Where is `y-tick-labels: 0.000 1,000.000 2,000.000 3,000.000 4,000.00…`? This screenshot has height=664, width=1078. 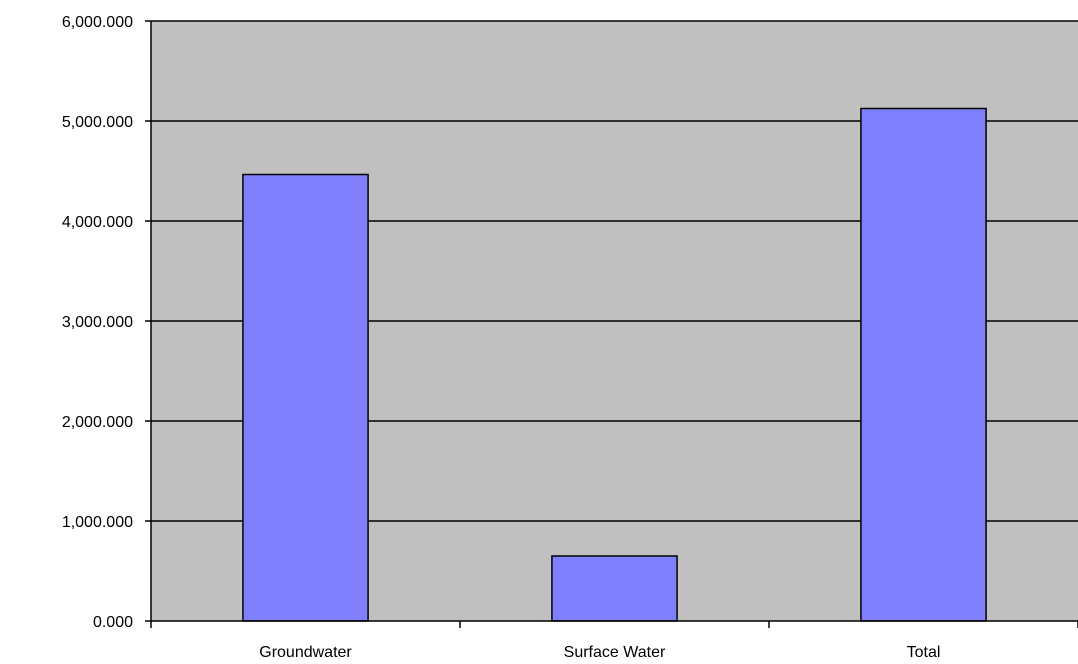 y-tick-labels: 0.000 1,000.000 2,000.000 3,000.000 4,000.00… is located at coordinates (97, 322).